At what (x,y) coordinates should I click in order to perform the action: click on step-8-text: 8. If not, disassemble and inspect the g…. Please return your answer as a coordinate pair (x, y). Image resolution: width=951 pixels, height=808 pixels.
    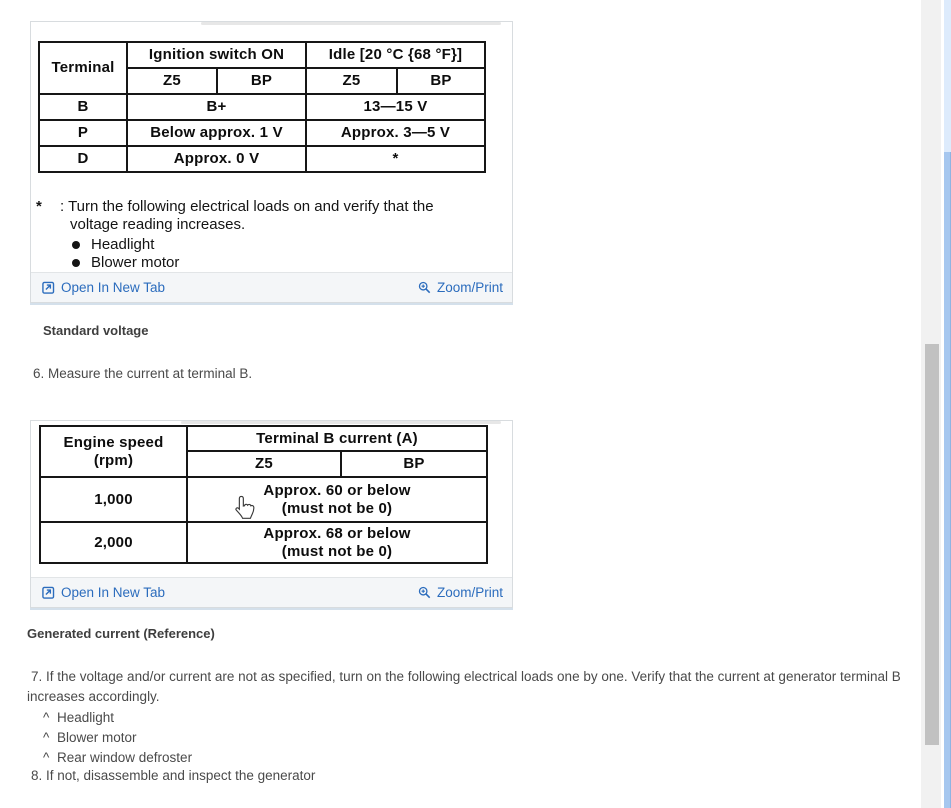
    Looking at the image, I should click on (173, 775).